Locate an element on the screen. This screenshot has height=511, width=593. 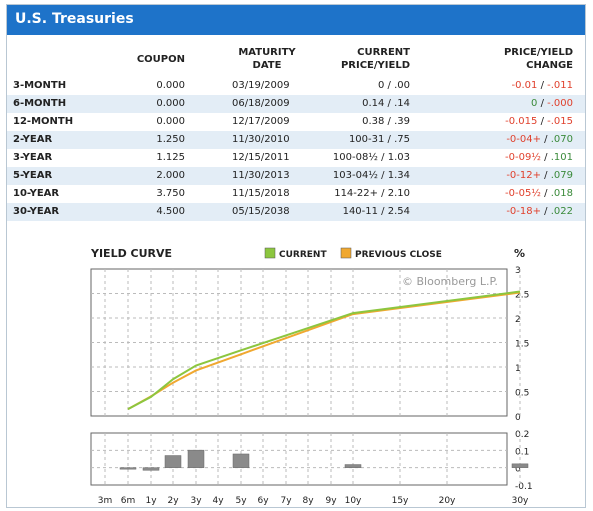
maturity-date: 05/15/2038 is located at coordinates (261, 211).